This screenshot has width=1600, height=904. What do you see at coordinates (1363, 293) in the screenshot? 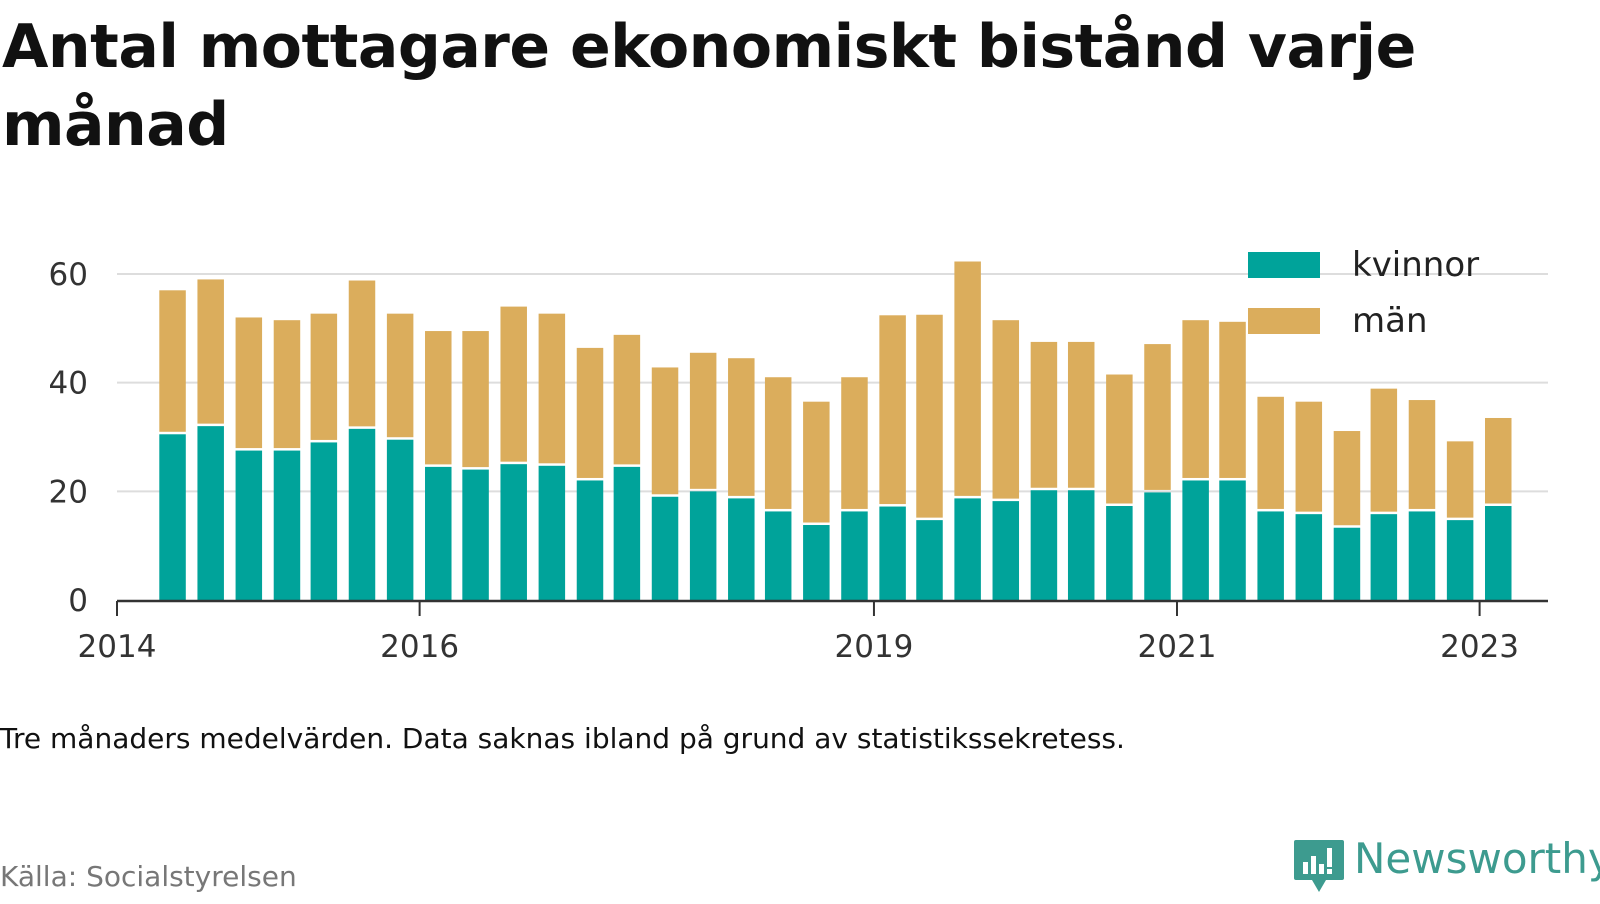
I see `legend: kvinnor män` at bounding box center [1363, 293].